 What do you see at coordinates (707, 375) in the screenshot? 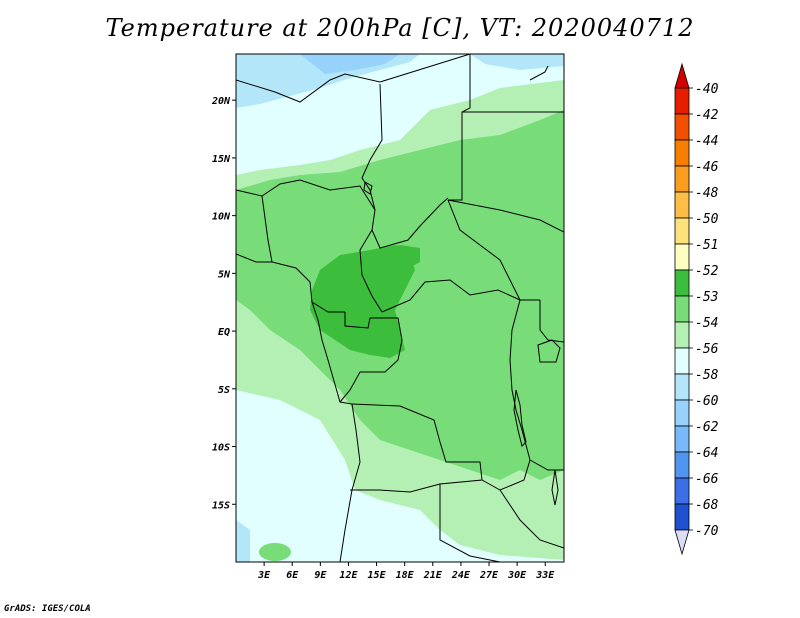
I see `colorbar-label: -58` at bounding box center [707, 375].